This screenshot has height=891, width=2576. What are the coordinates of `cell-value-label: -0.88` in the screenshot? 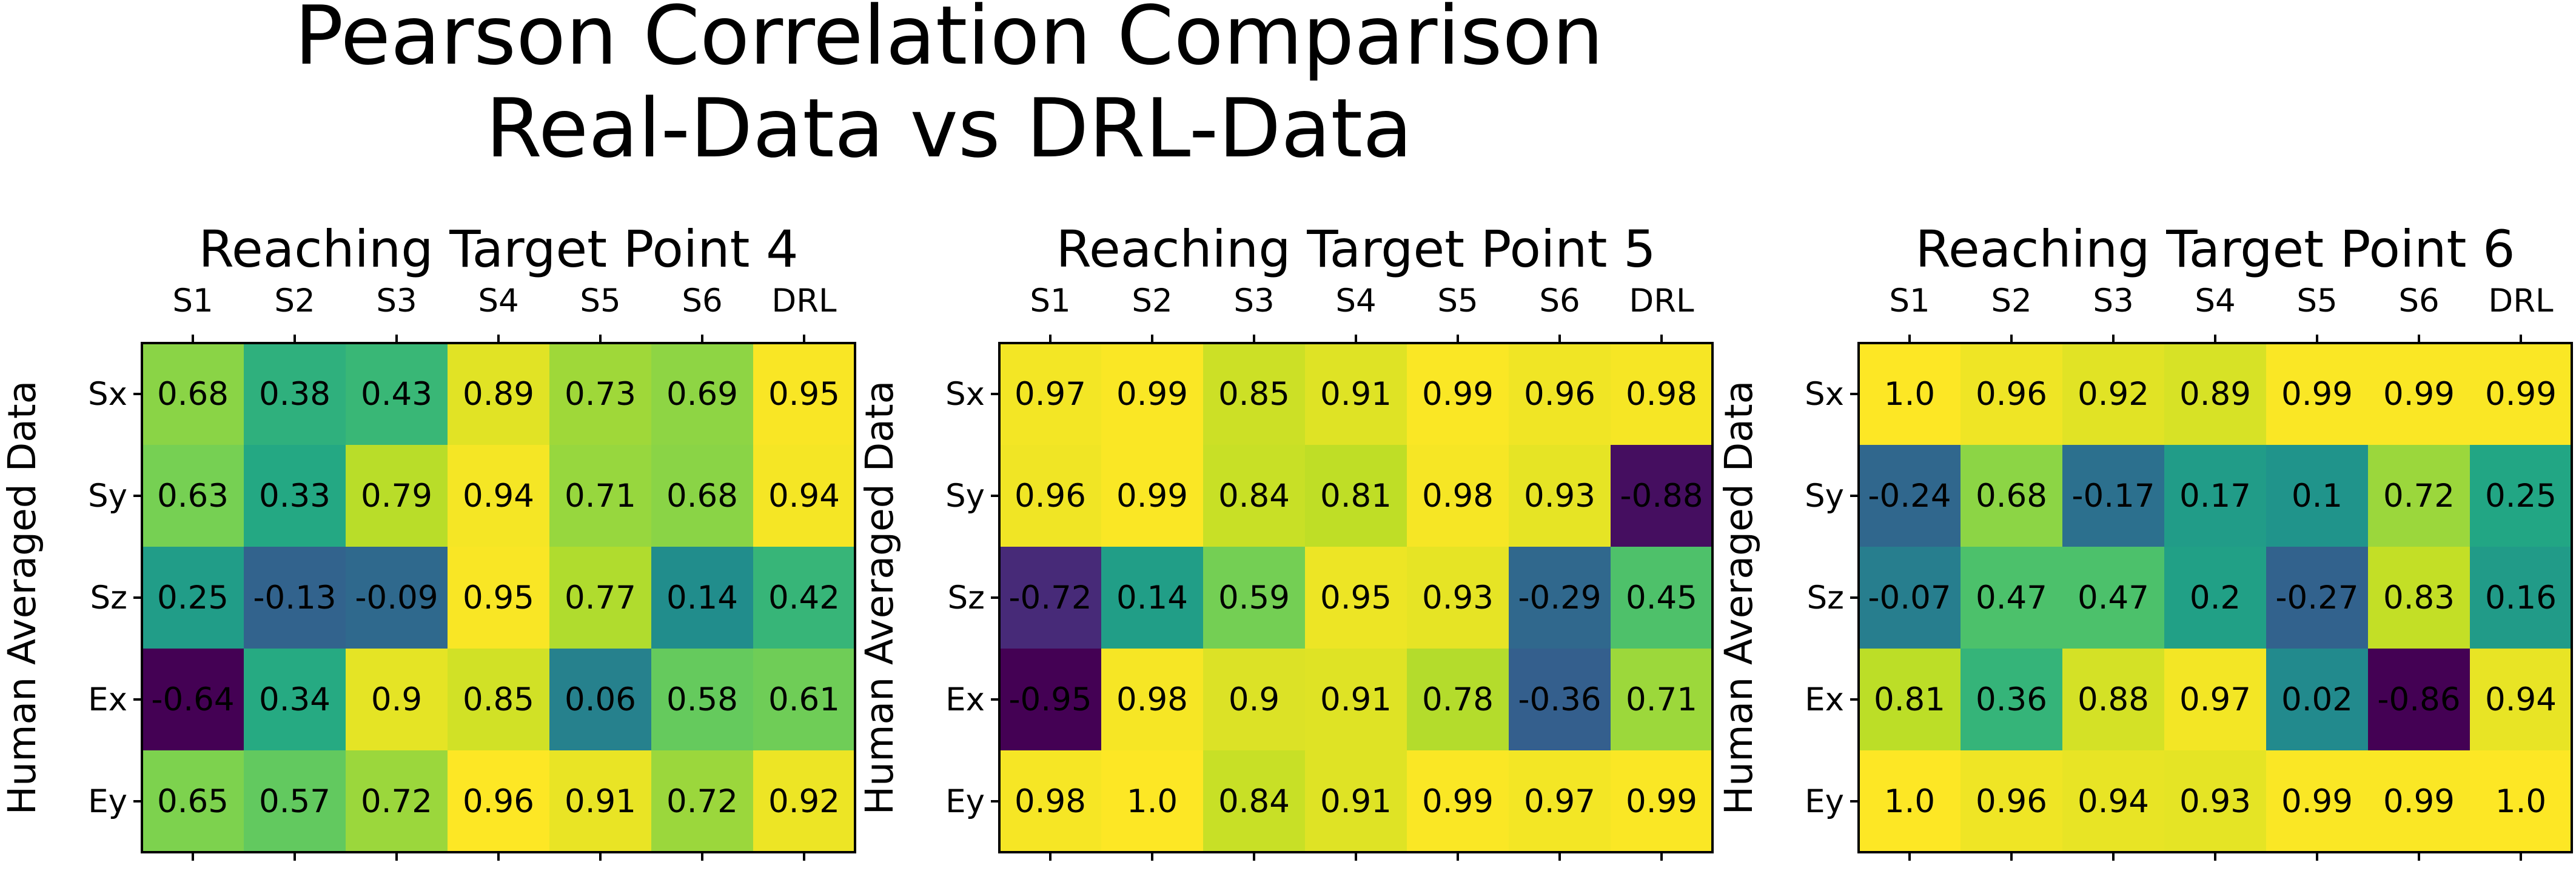 It's located at (1662, 497).